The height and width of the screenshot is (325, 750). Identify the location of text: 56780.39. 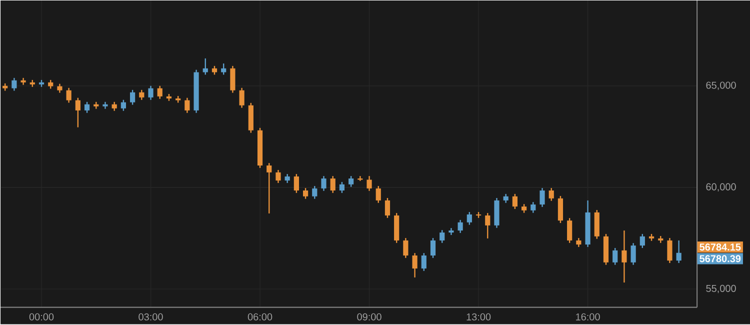
(720, 258).